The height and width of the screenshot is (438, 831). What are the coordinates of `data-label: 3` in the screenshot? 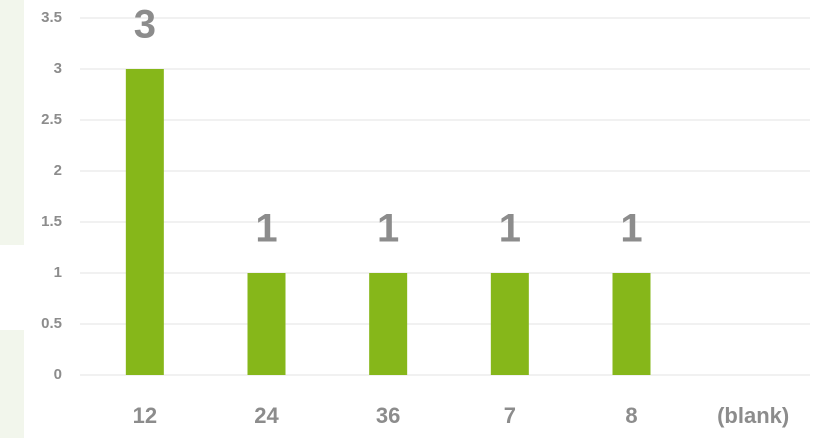 It's located at (145, 25).